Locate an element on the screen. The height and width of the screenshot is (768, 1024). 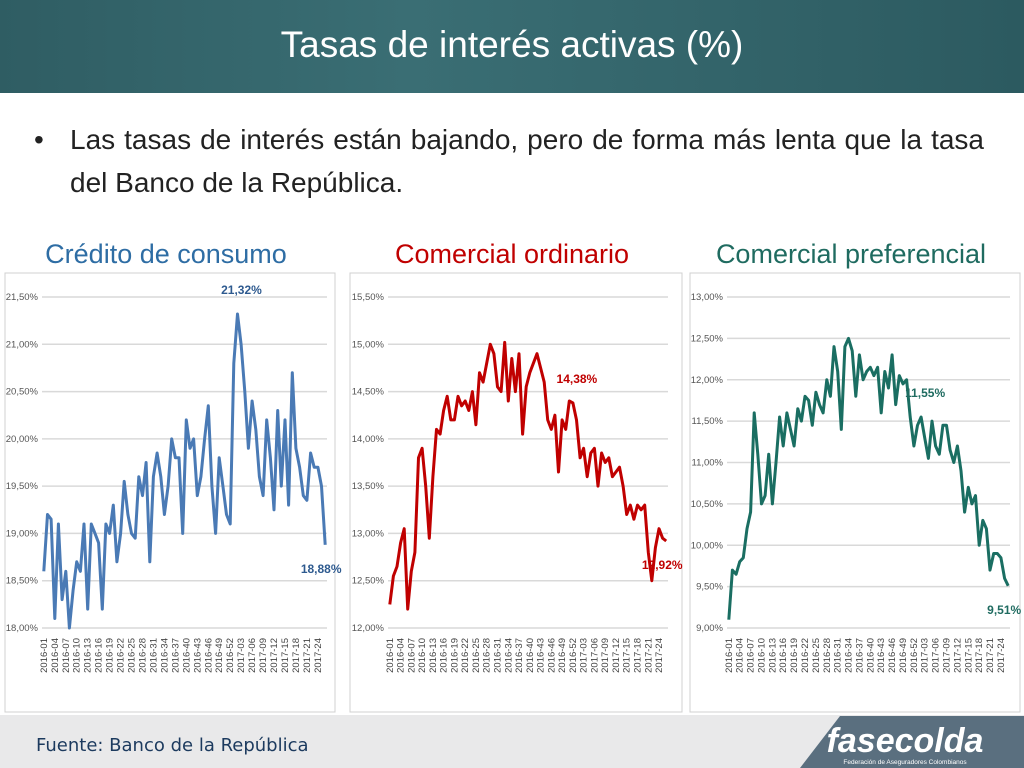
y-tick-label: 21,00% is located at coordinates (22, 344).